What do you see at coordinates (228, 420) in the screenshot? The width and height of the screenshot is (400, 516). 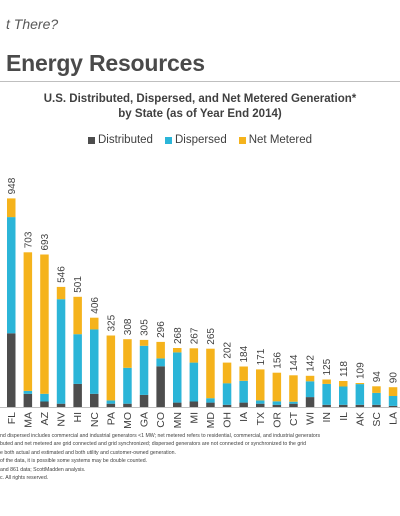 I see `x-tick-label-oh: OH` at bounding box center [228, 420].